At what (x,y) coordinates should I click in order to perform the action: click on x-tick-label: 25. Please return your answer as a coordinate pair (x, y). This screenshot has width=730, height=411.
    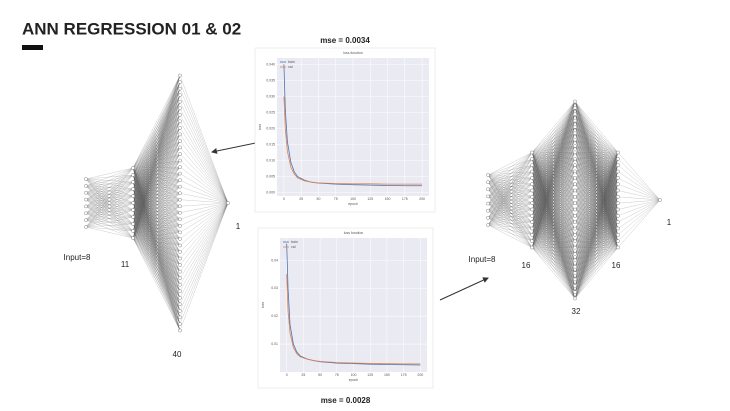
    Looking at the image, I should click on (303, 375).